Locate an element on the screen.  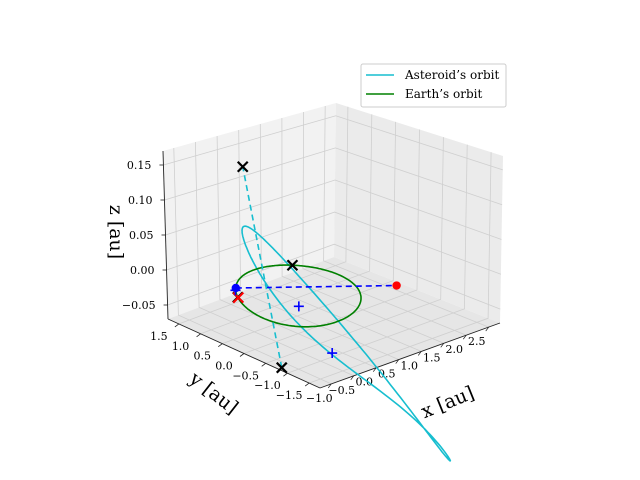
earth-orbit is located at coordinates (298, 296).